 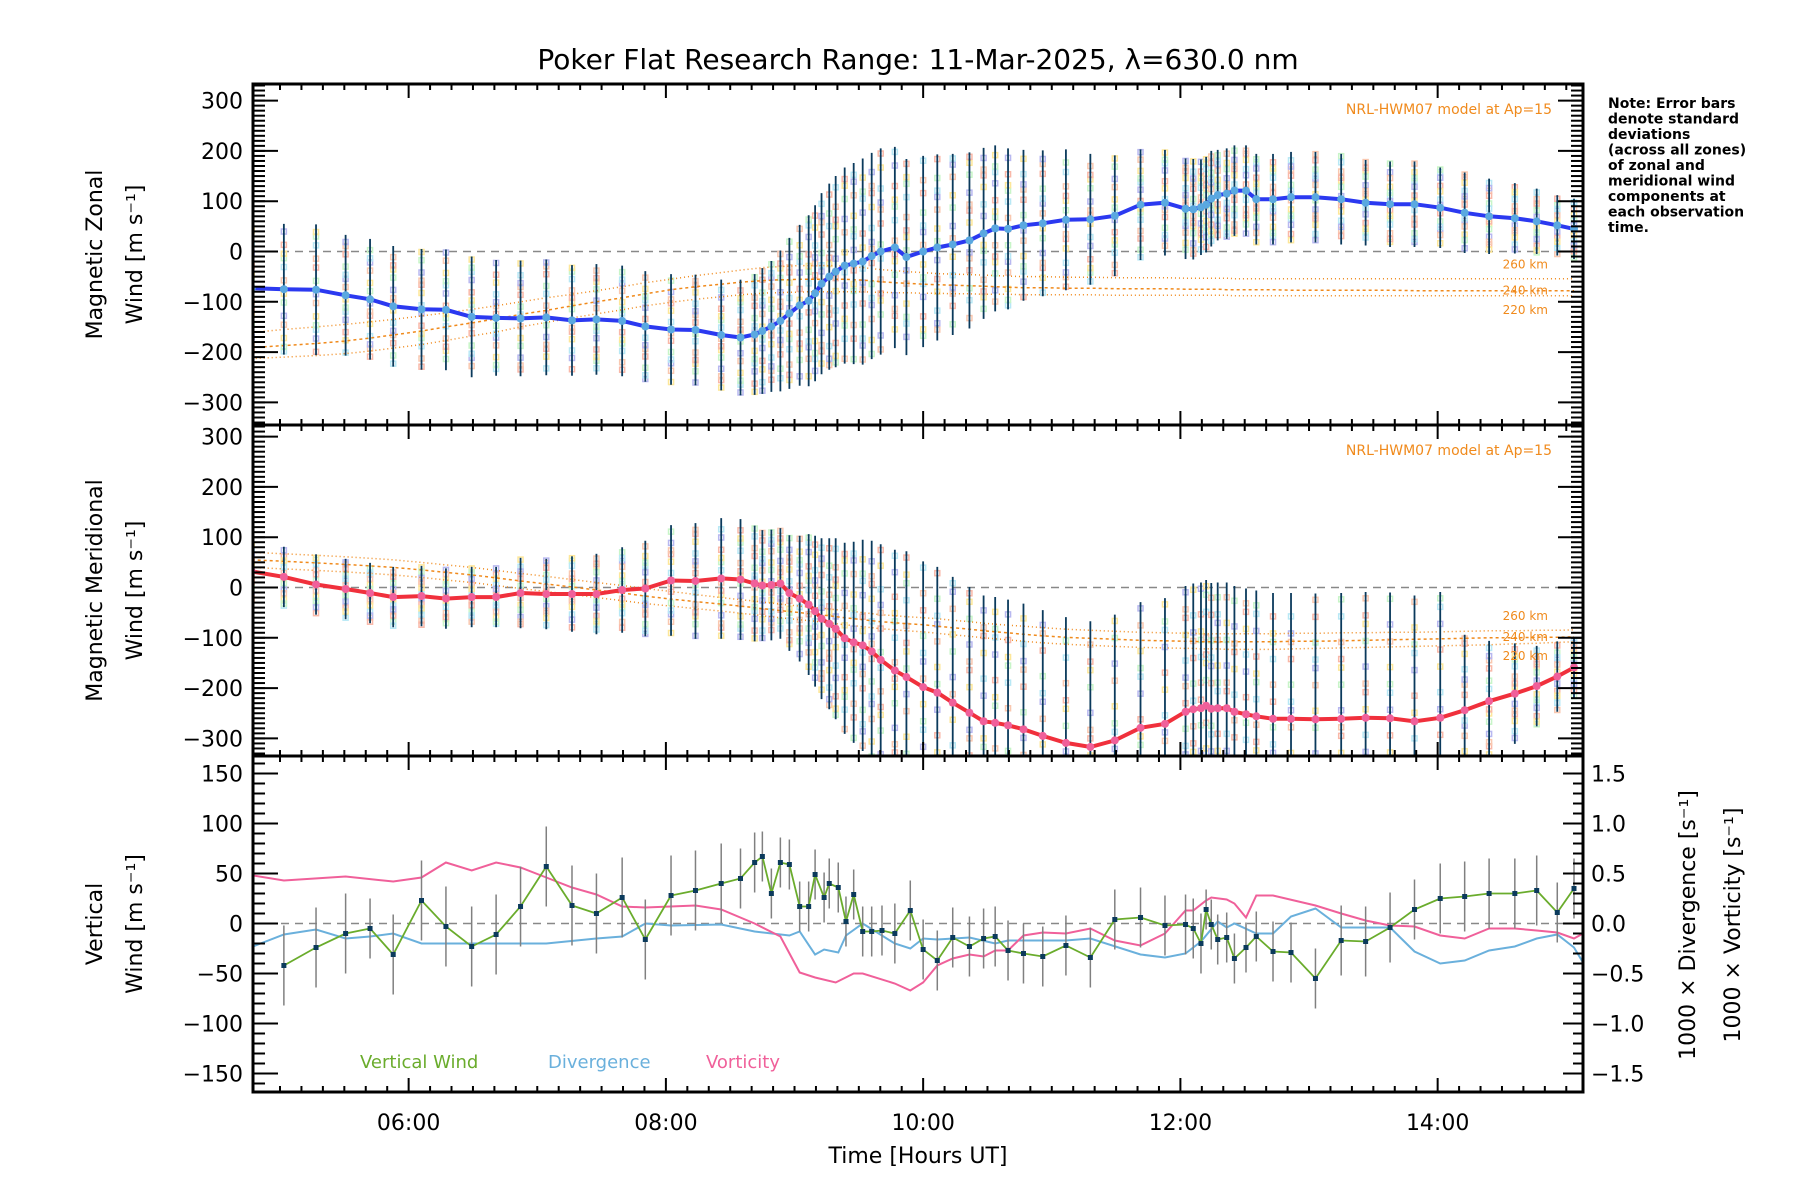 What do you see at coordinates (914, 601) in the screenshot?
I see `model-curve-240km` at bounding box center [914, 601].